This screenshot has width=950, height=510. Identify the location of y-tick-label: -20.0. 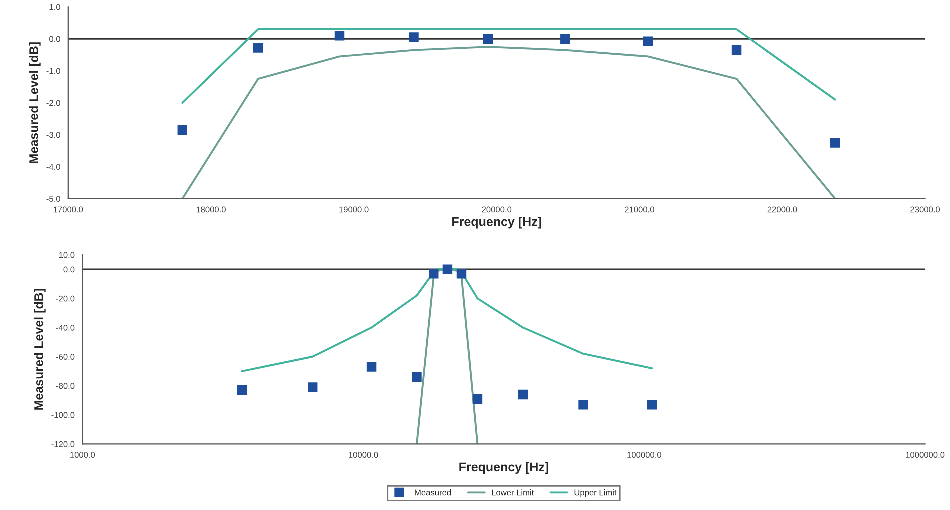
(65, 299).